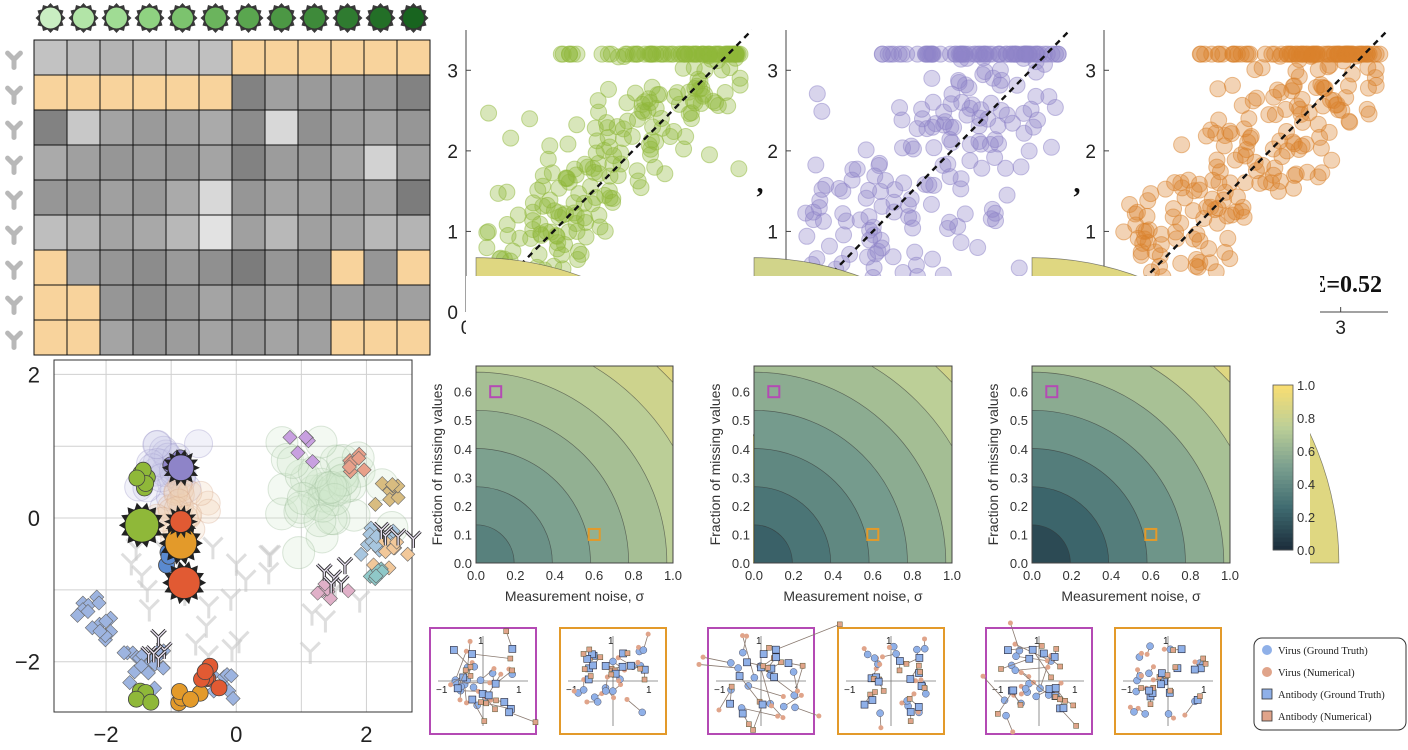  I want to click on legend-swatch, so click(1267, 650).